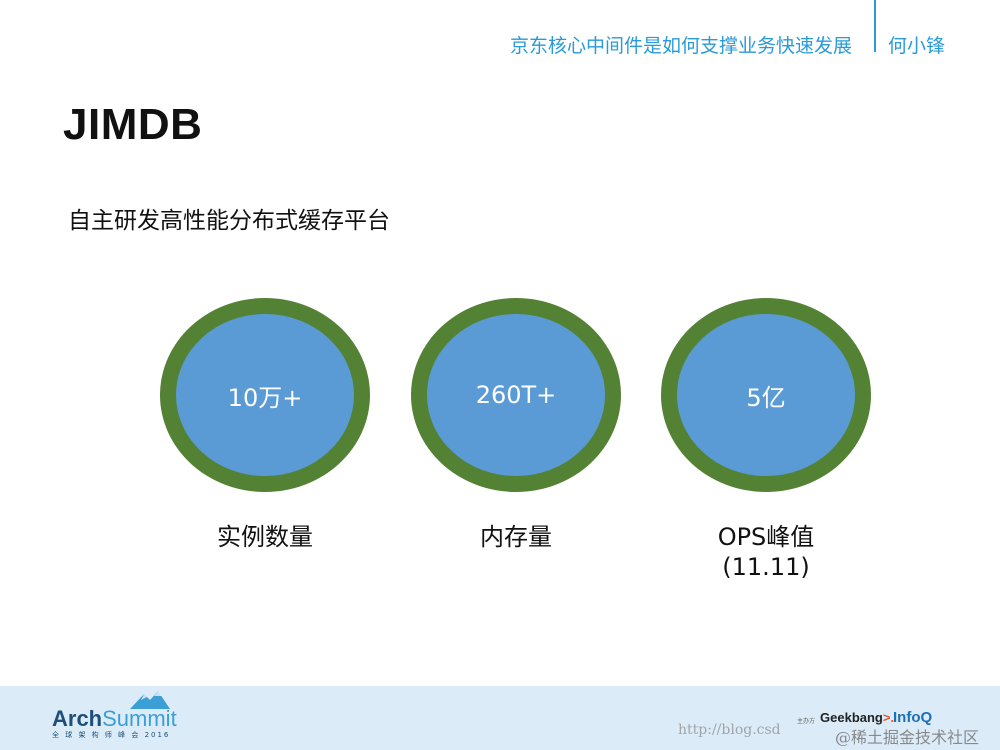 This screenshot has height=750, width=1000. I want to click on brand-arch: Arch, so click(77, 718).